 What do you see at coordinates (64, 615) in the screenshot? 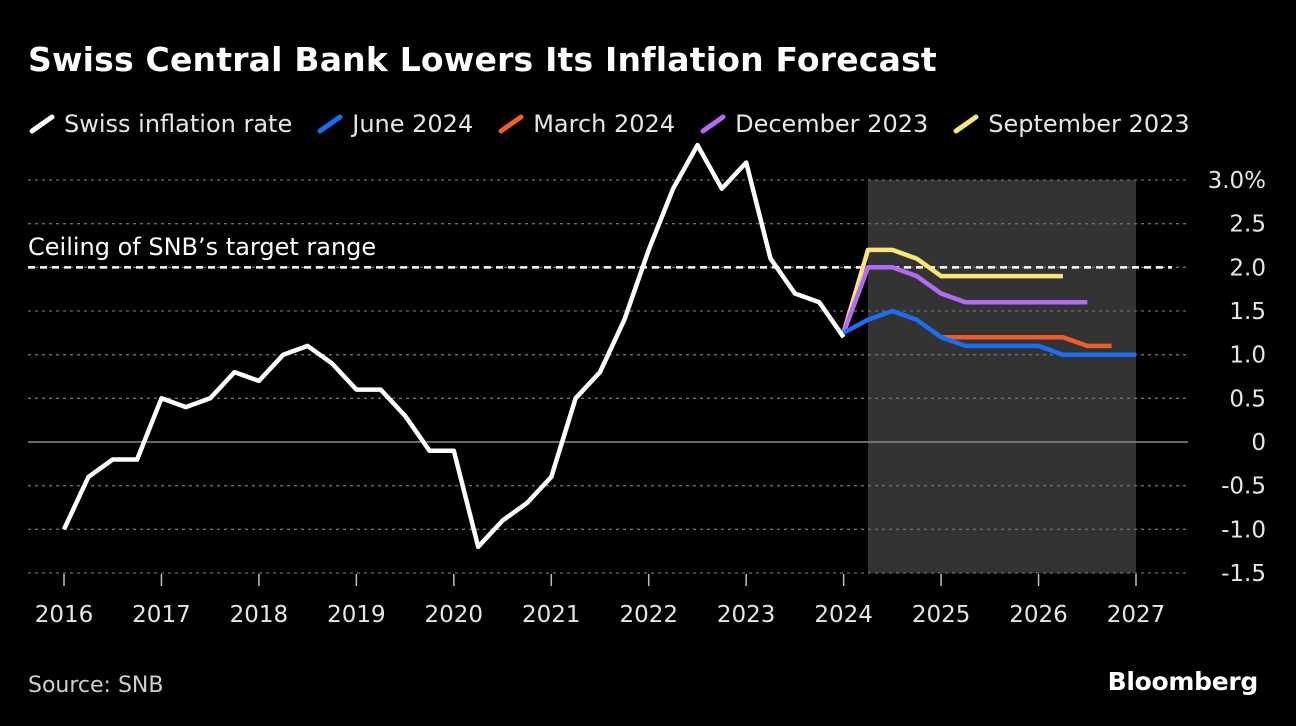
I see `x-tick-label: 2016` at bounding box center [64, 615].